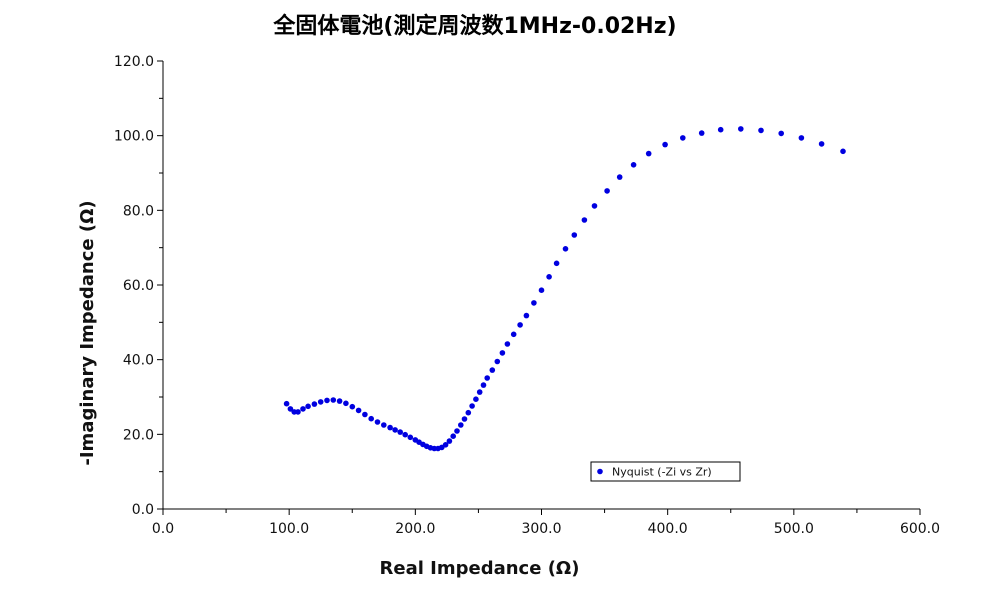 The height and width of the screenshot is (606, 1001). Describe the element at coordinates (289, 529) in the screenshot. I see `x-tick-label: 100.0` at that location.